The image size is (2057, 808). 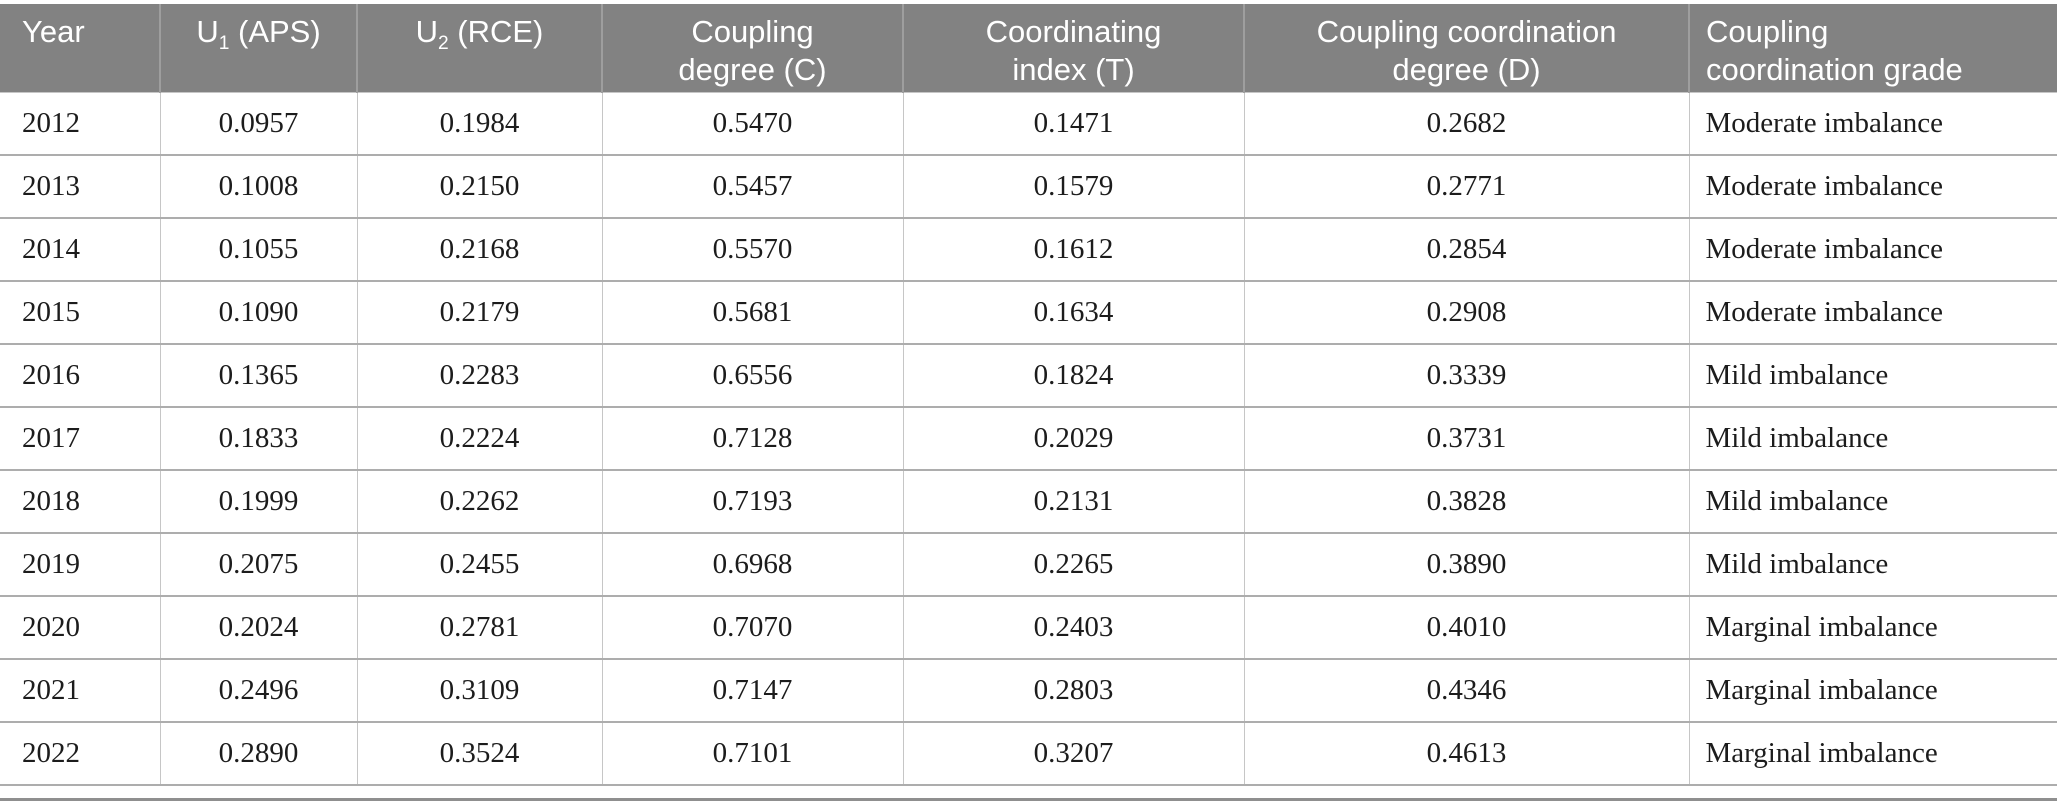 What do you see at coordinates (258, 249) in the screenshot?
I see `cell-u1: 0.1055` at bounding box center [258, 249].